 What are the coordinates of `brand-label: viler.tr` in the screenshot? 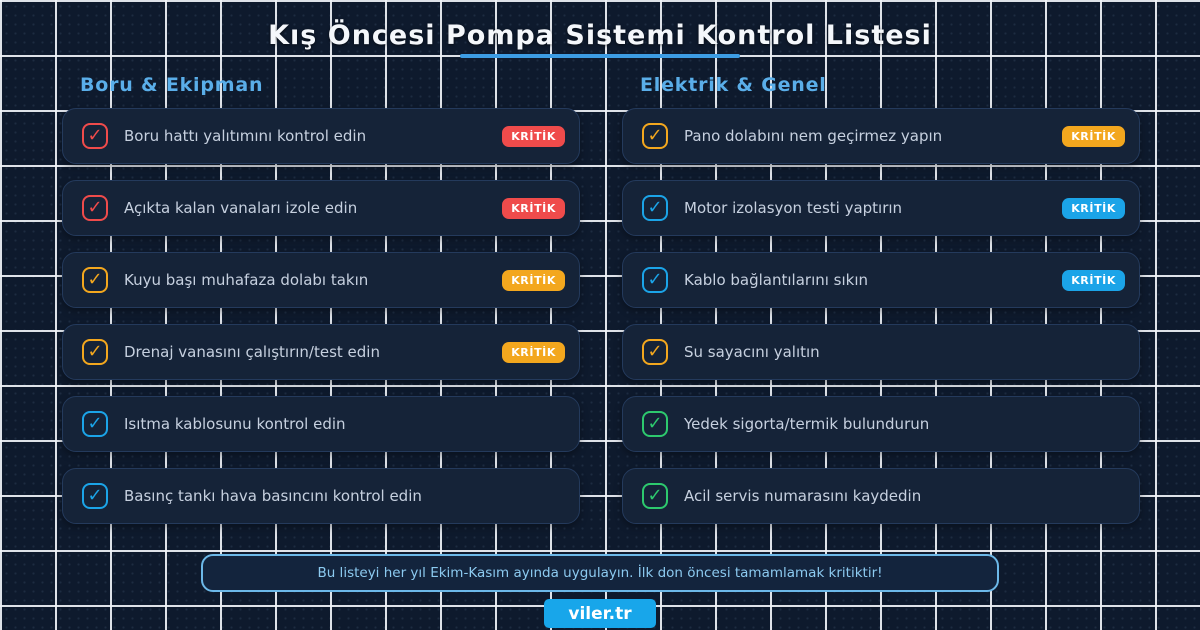 It's located at (600, 613).